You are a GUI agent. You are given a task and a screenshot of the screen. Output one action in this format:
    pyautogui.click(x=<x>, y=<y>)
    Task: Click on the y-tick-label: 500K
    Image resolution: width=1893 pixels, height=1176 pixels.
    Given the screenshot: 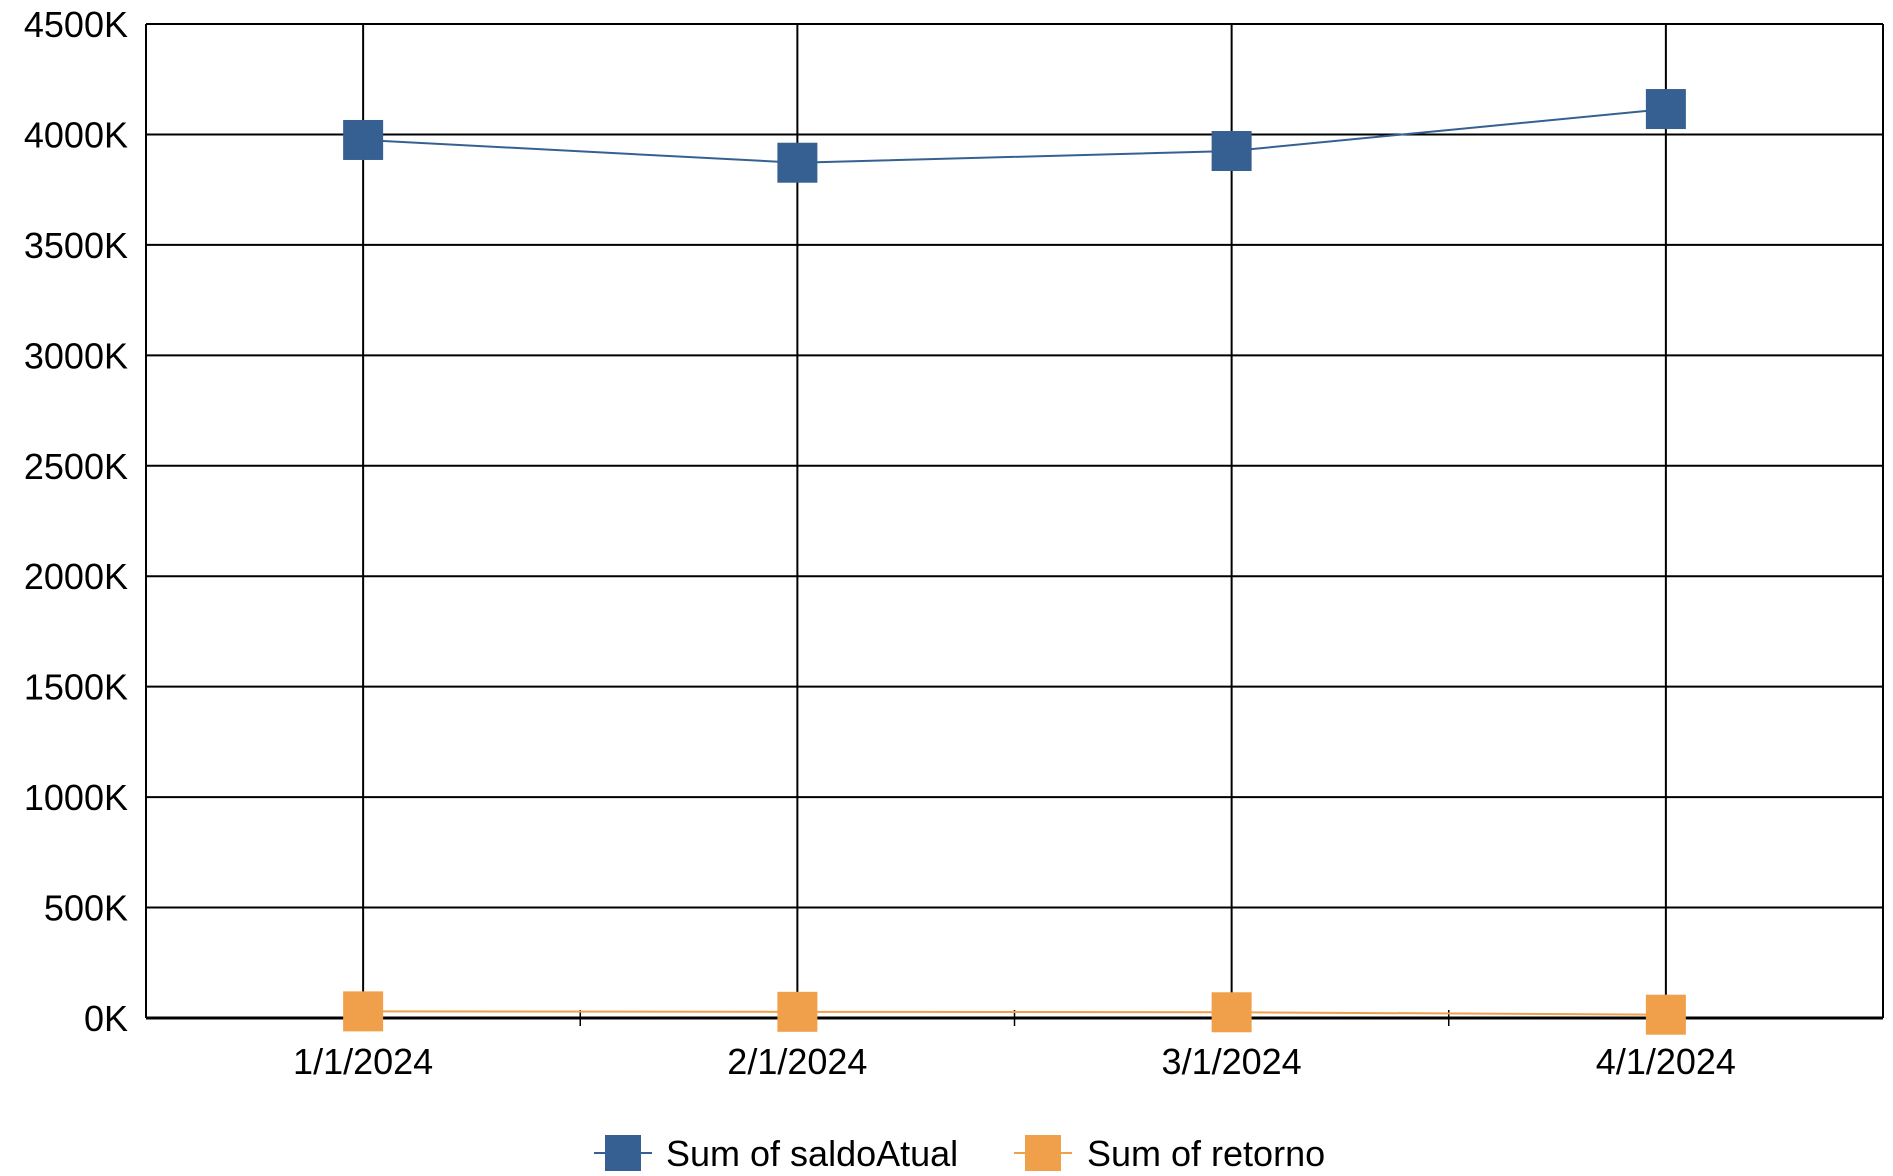 What is the action you would take?
    pyautogui.click(x=86, y=908)
    